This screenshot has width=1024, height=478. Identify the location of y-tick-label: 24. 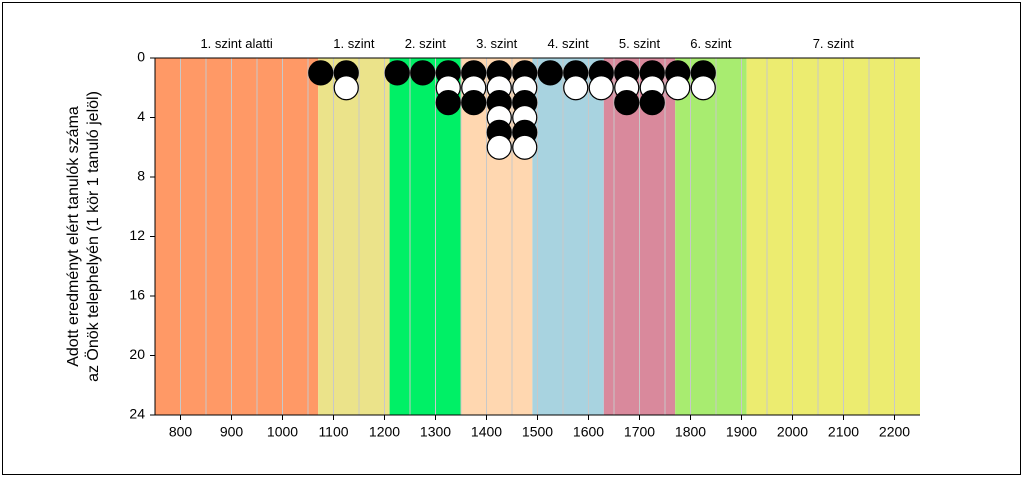
(137, 414).